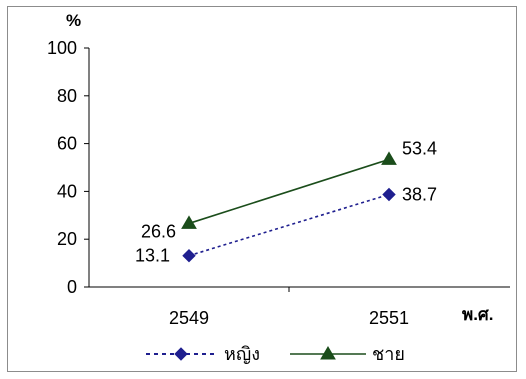 The width and height of the screenshot is (526, 379). What do you see at coordinates (189, 318) in the screenshot?
I see `x-tick-label: 2549` at bounding box center [189, 318].